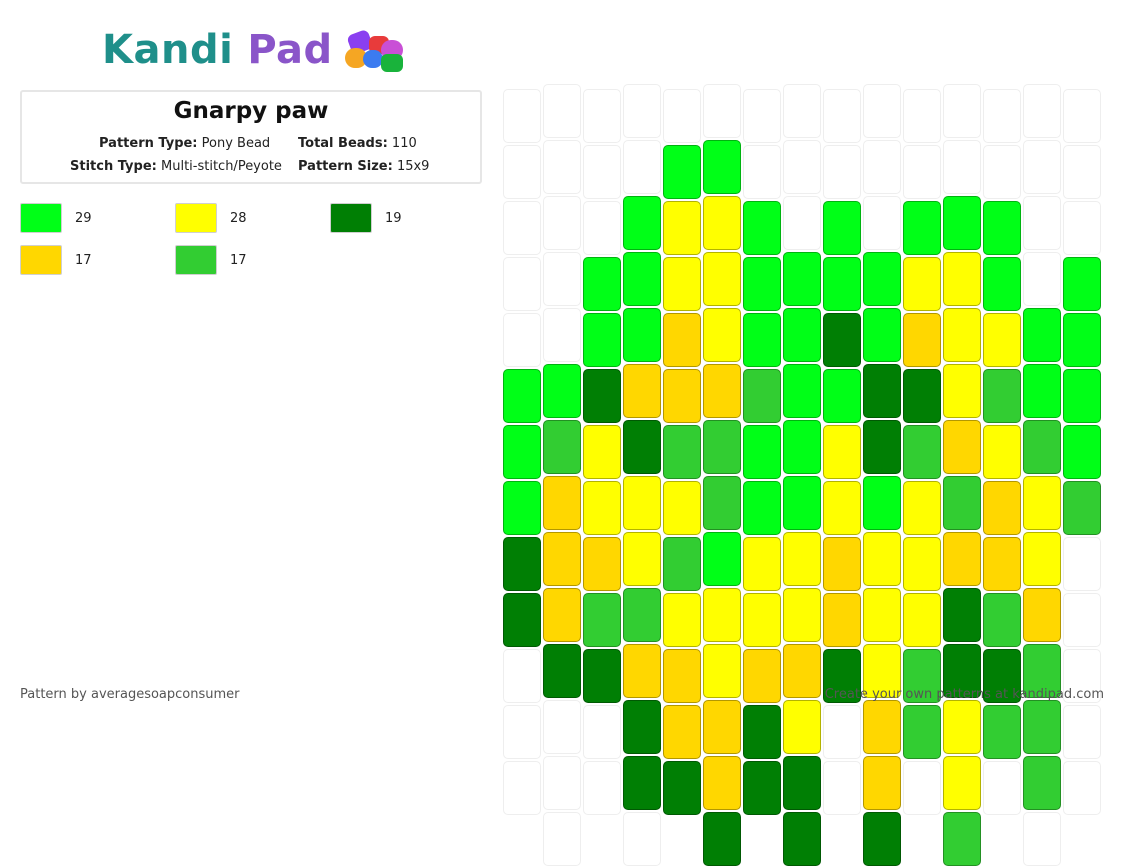 The height and width of the screenshot is (866, 1124). I want to click on stitch-type-label: Stitch Type:, so click(113, 166).